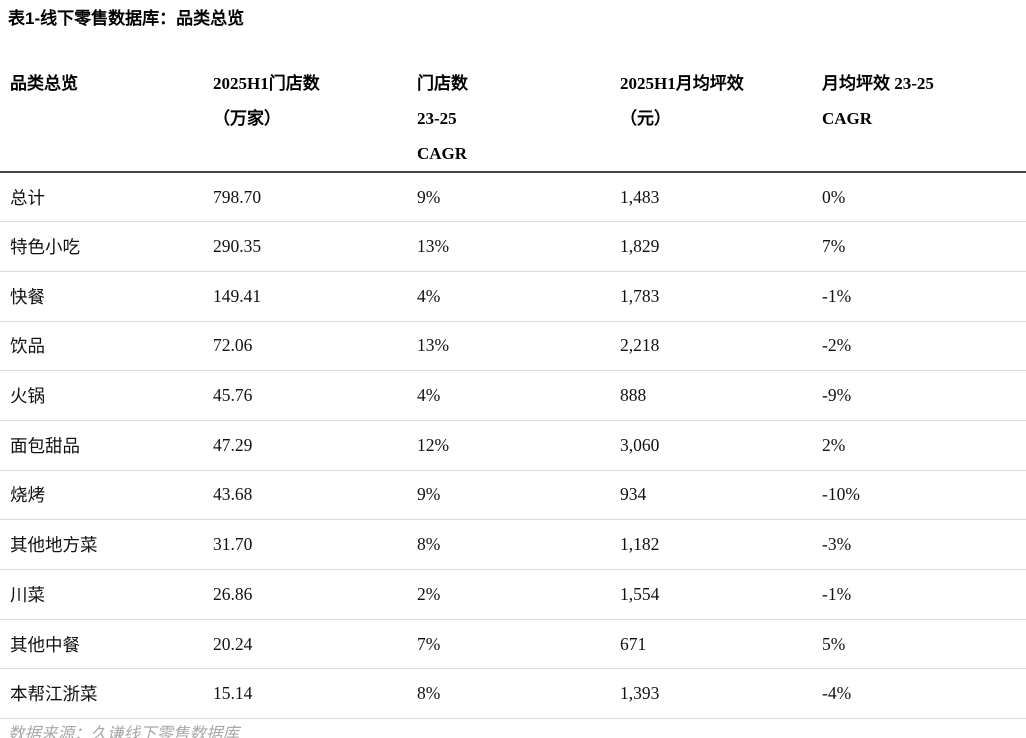  Describe the element at coordinates (721, 197) in the screenshot. I see `efficiency-cell: 1,483` at that location.